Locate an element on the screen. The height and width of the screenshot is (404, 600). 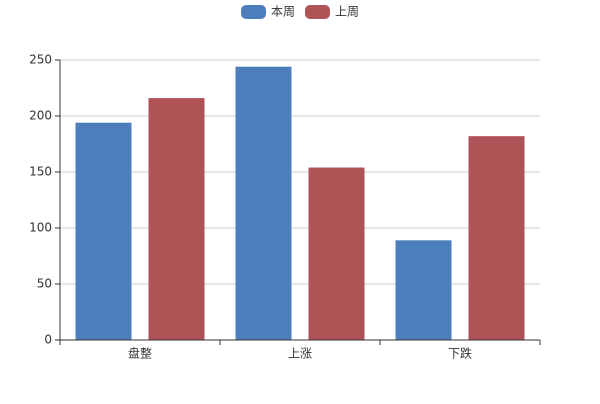
y-tick-label: 0 is located at coordinates (48, 340).